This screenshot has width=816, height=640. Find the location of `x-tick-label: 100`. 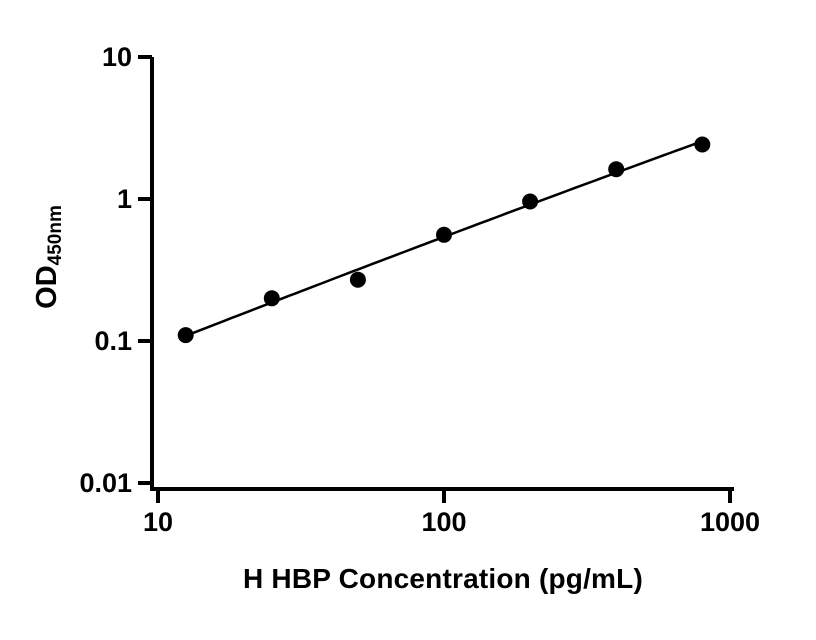

x-tick-label: 100 is located at coordinates (443, 522).